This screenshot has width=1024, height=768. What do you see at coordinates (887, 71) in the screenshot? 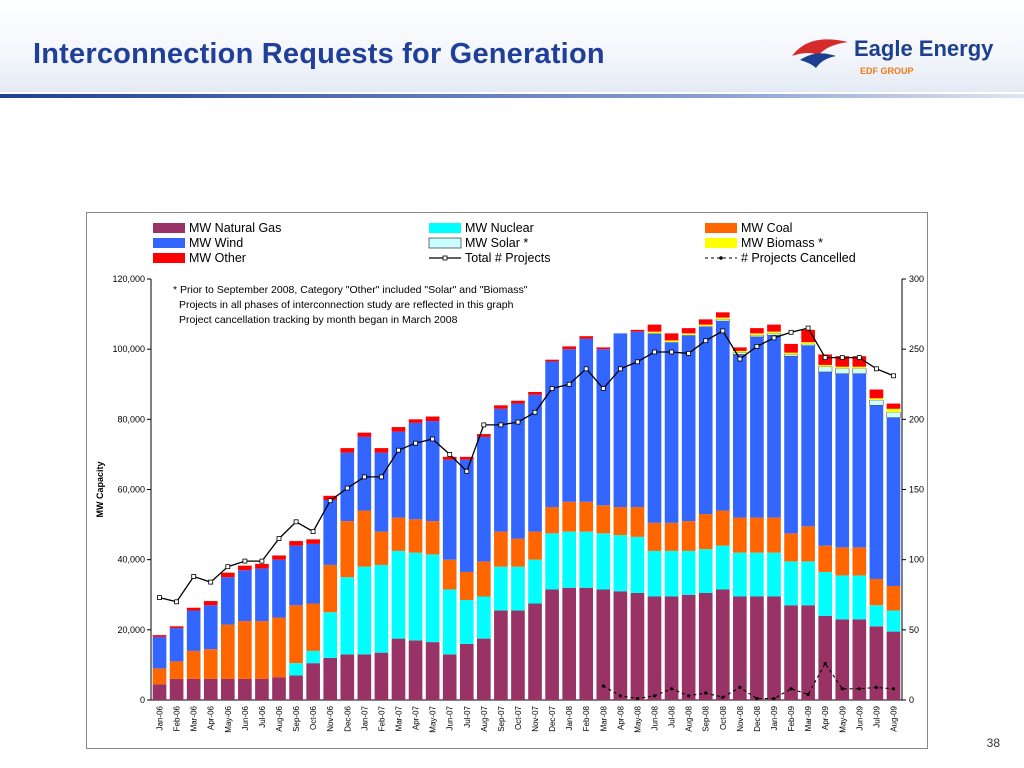
I see `logo-sub: EDF GROUP` at bounding box center [887, 71].